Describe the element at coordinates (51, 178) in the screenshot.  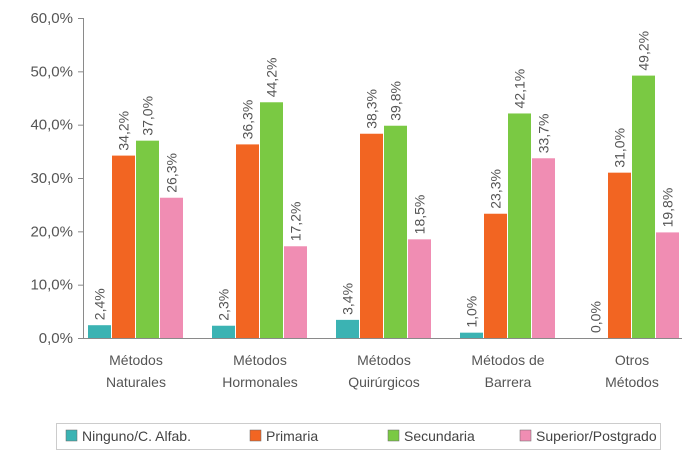
I see `y-tick-label: 30,0%` at that location.